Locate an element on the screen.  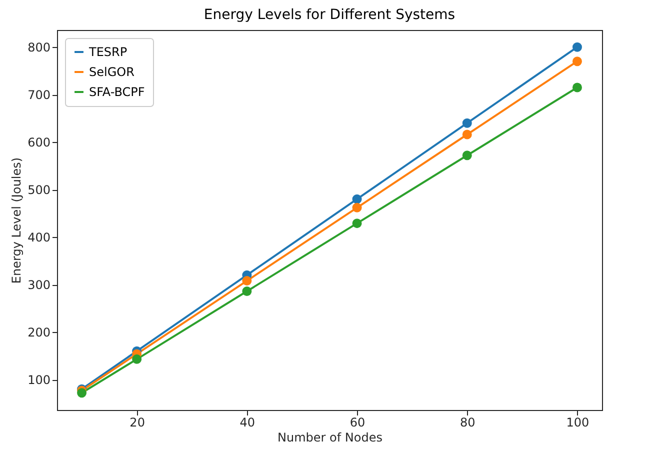
y-tick-label: 500 is located at coordinates (39, 190).